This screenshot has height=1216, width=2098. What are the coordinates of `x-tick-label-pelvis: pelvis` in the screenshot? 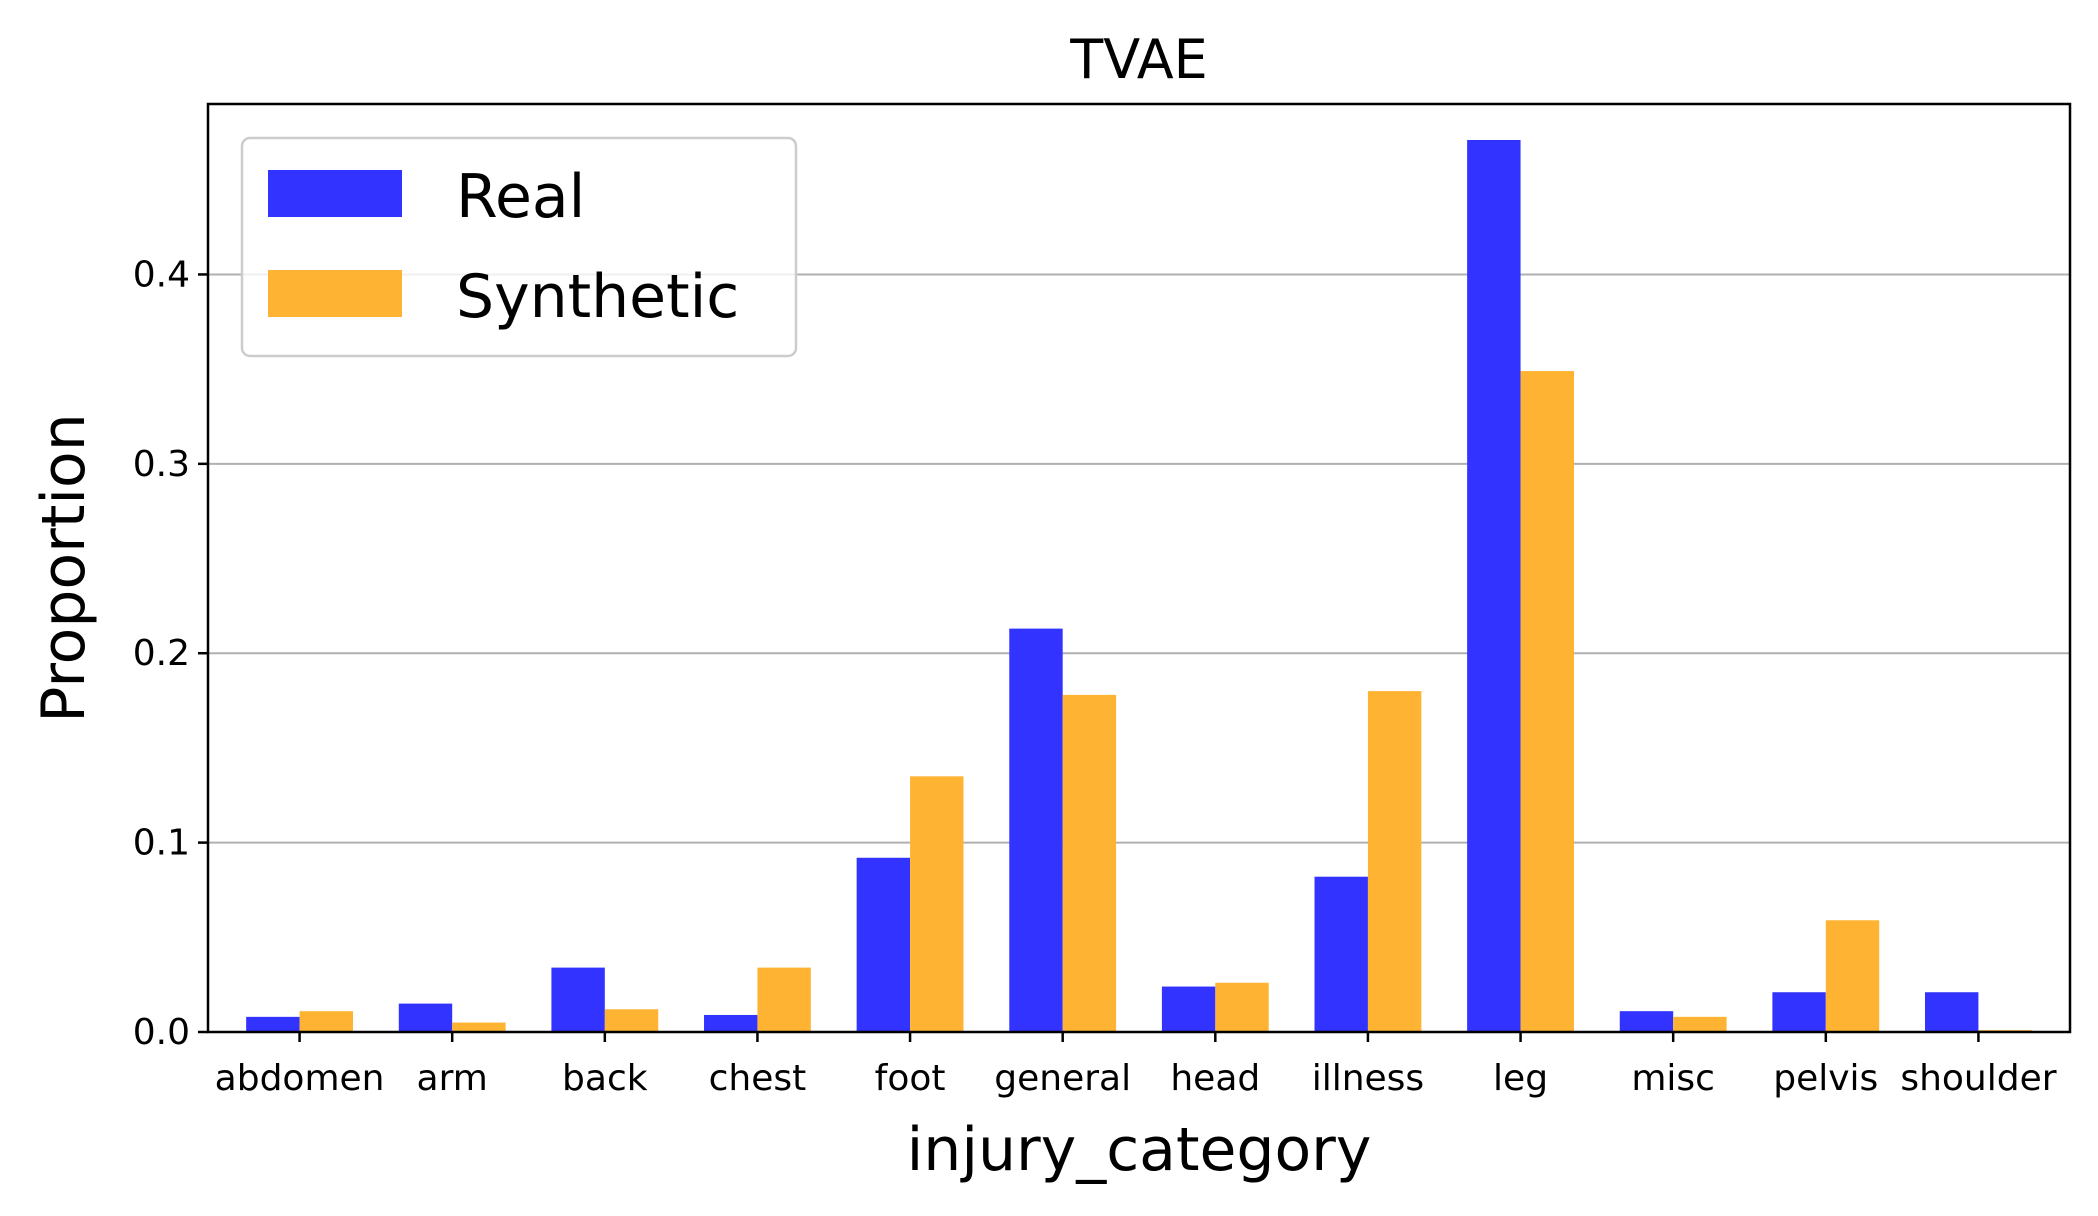 It's located at (1825, 1078).